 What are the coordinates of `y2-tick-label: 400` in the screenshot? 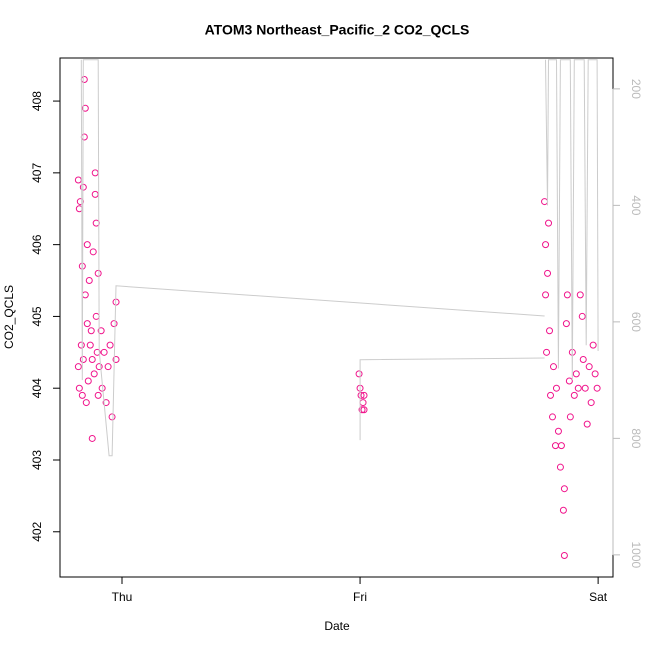 It's located at (636, 205).